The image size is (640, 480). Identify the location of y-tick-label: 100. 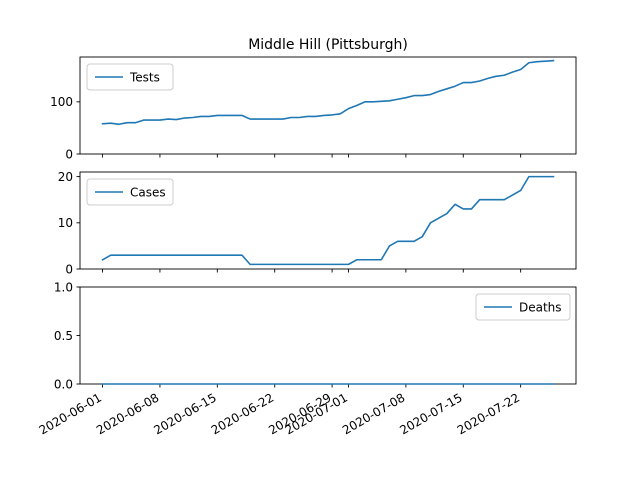
(61, 102).